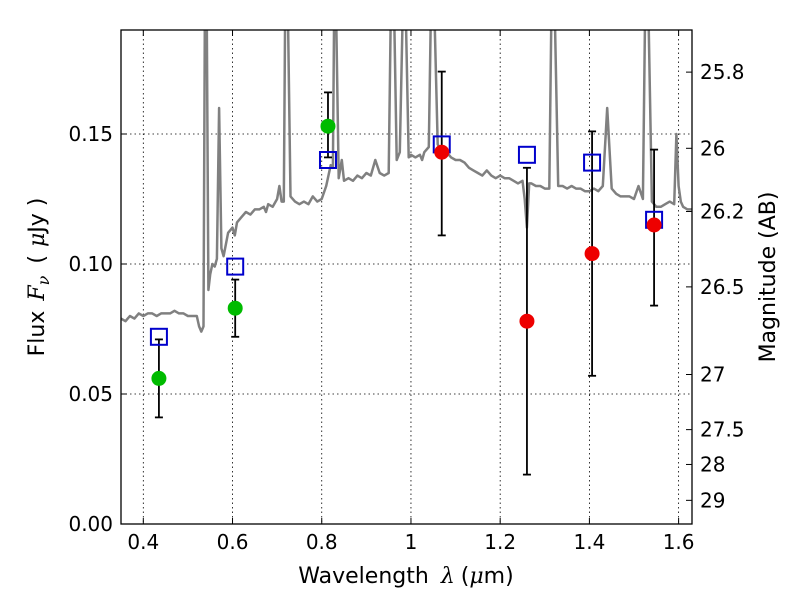 This screenshot has height=600, width=800. I want to click on y-axis-unit-open: (, so click(37, 259).